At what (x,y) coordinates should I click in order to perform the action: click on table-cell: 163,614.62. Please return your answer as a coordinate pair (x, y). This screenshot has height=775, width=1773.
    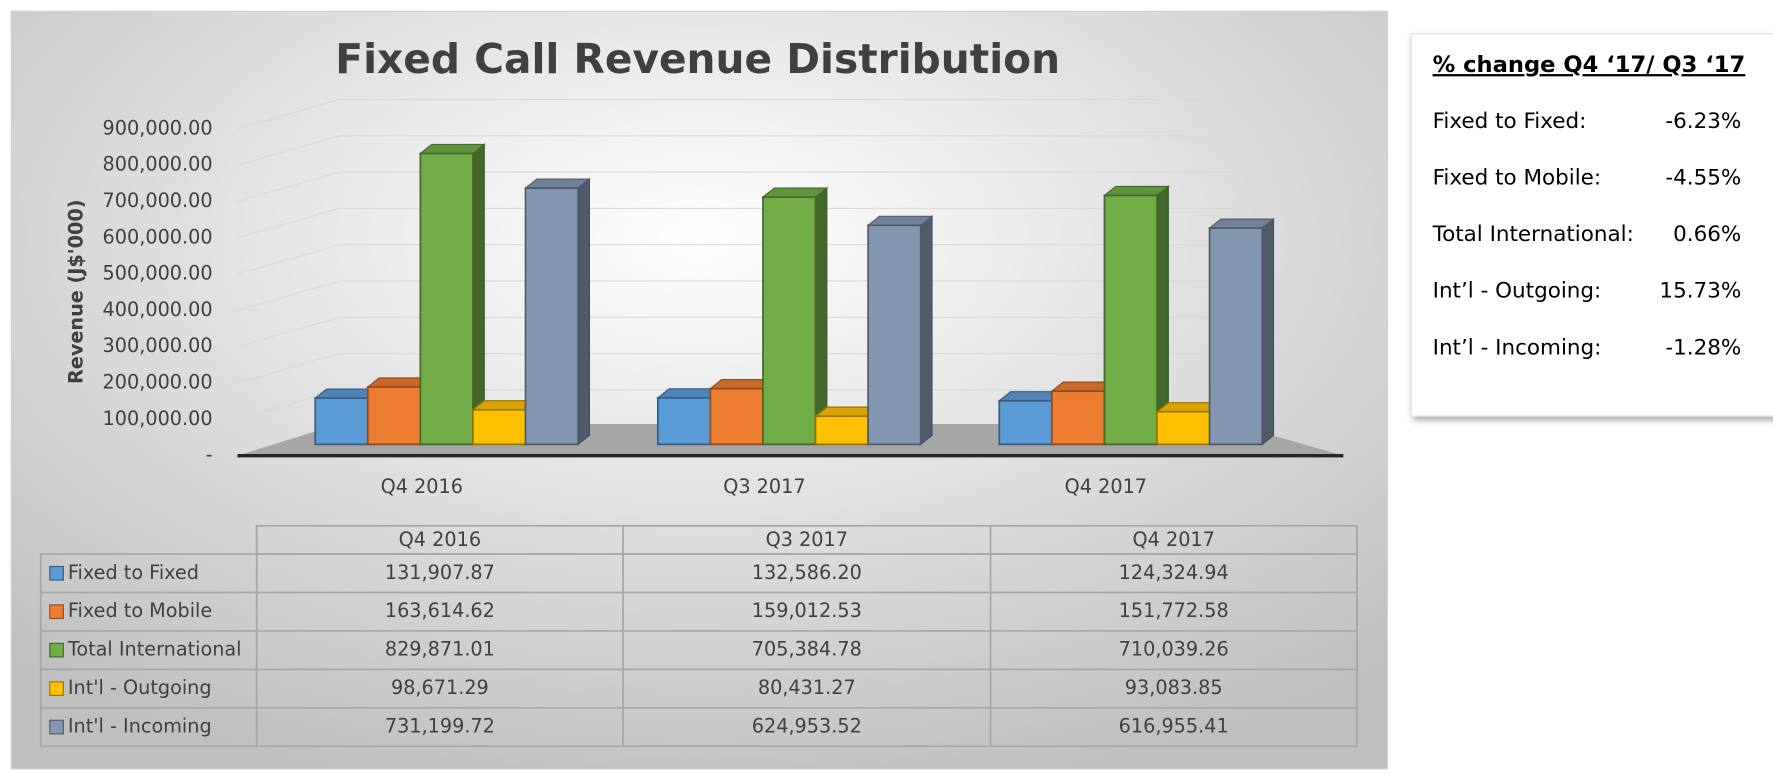
    Looking at the image, I should click on (440, 610).